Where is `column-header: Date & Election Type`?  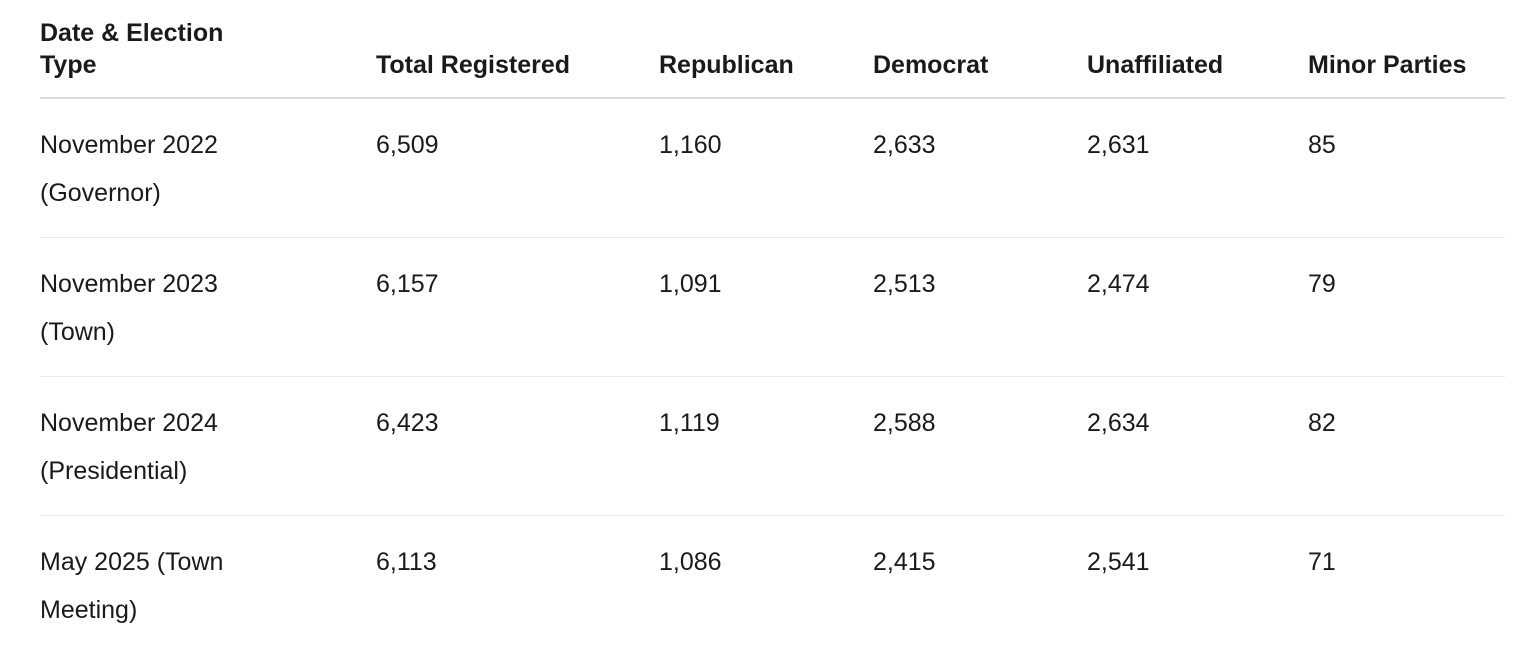 column-header: Date & Election Type is located at coordinates (208, 49).